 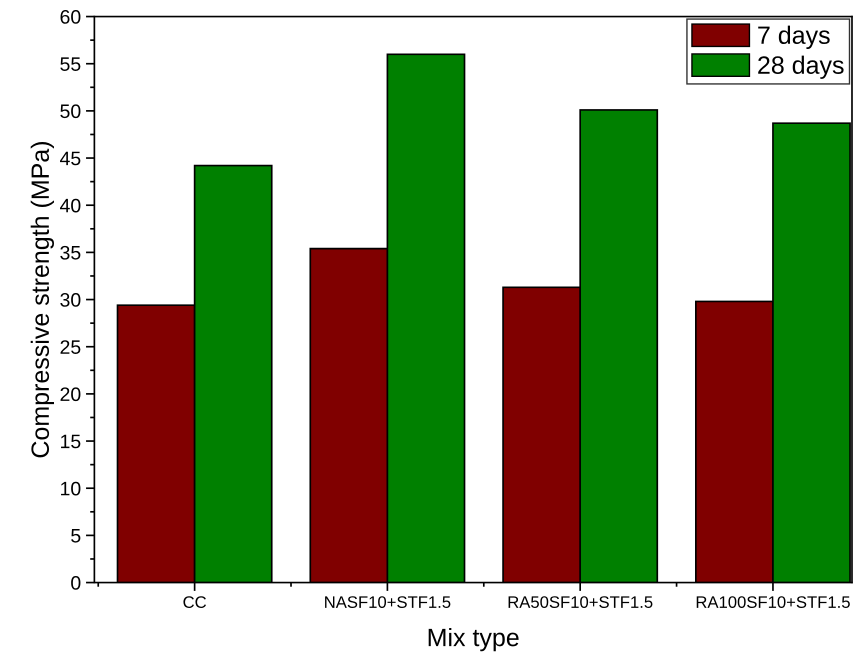 What do you see at coordinates (70, 17) in the screenshot?
I see `y-tick-label: 60` at bounding box center [70, 17].